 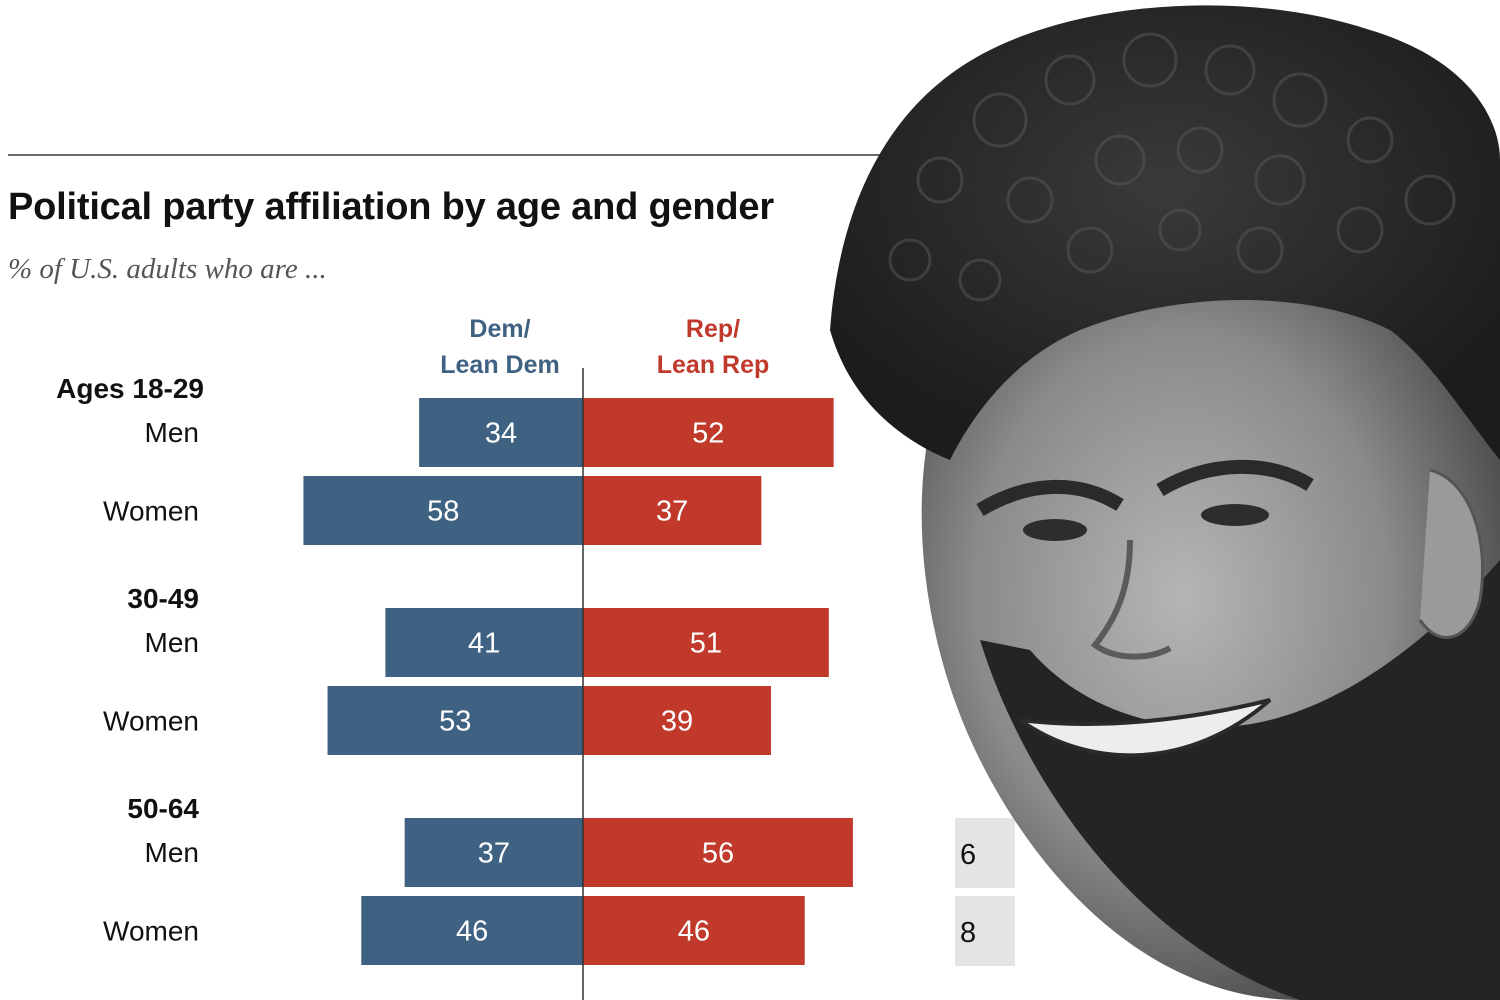 What do you see at coordinates (1172, 167) in the screenshot?
I see `hair-curls` at bounding box center [1172, 167].